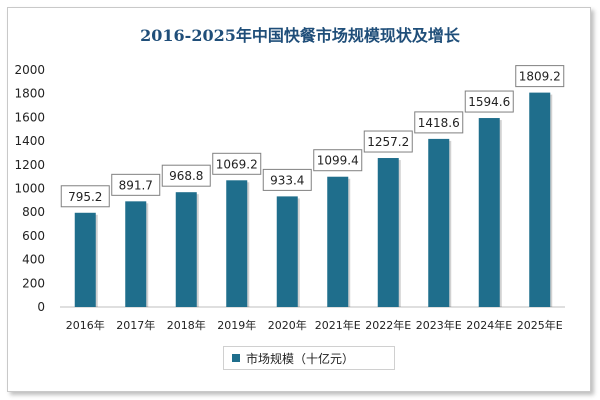 The height and width of the screenshot is (400, 600). Describe the element at coordinates (33, 260) in the screenshot. I see `y-tick-label: 400` at that location.